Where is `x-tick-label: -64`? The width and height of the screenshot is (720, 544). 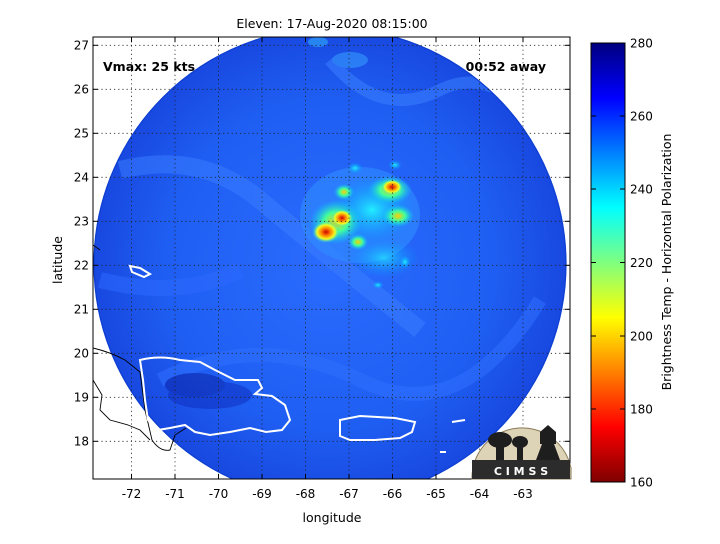
x-tick-label: -64 is located at coordinates (480, 494).